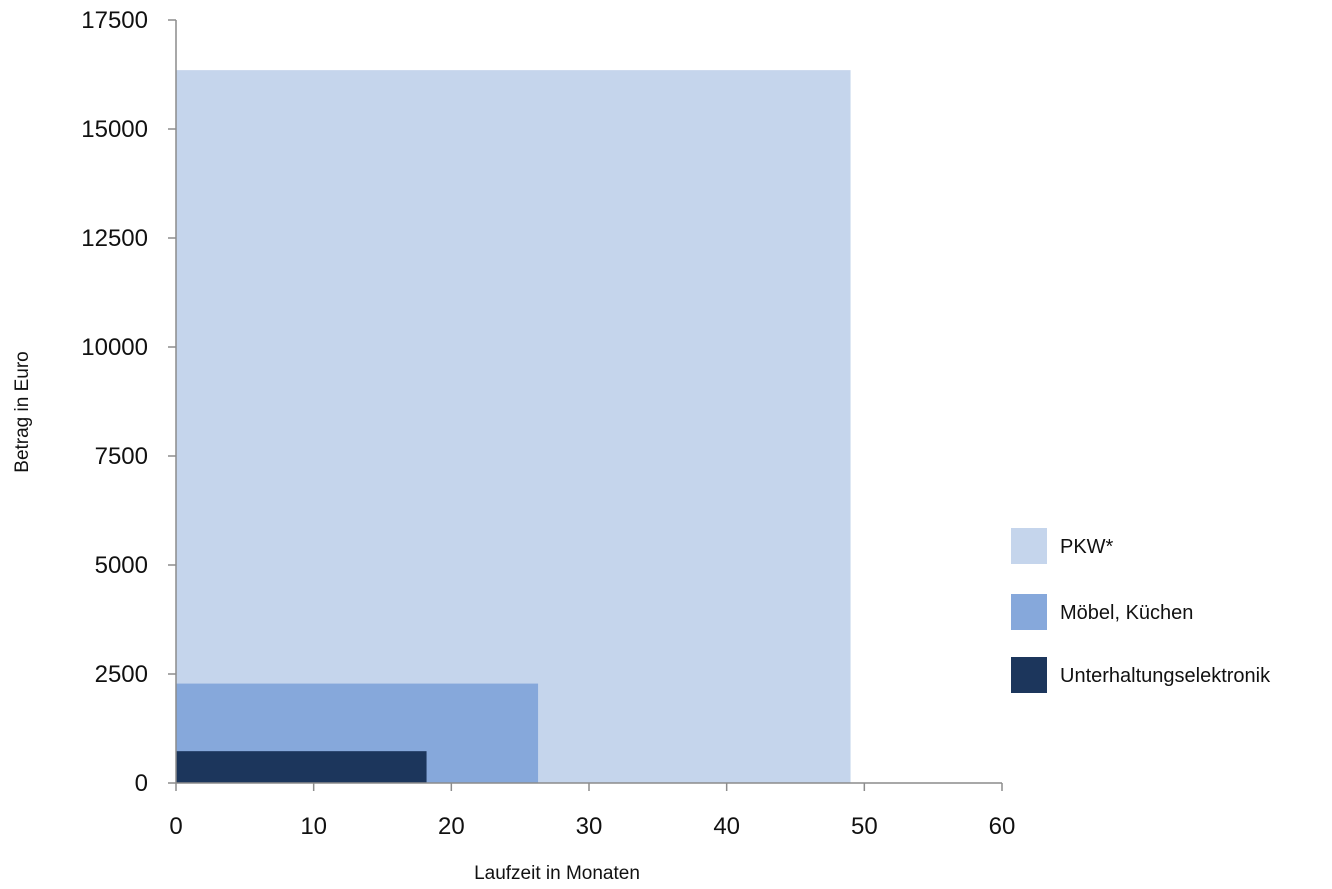 The width and height of the screenshot is (1332, 889). What do you see at coordinates (589, 826) in the screenshot?
I see `x-tick-label: 30` at bounding box center [589, 826].